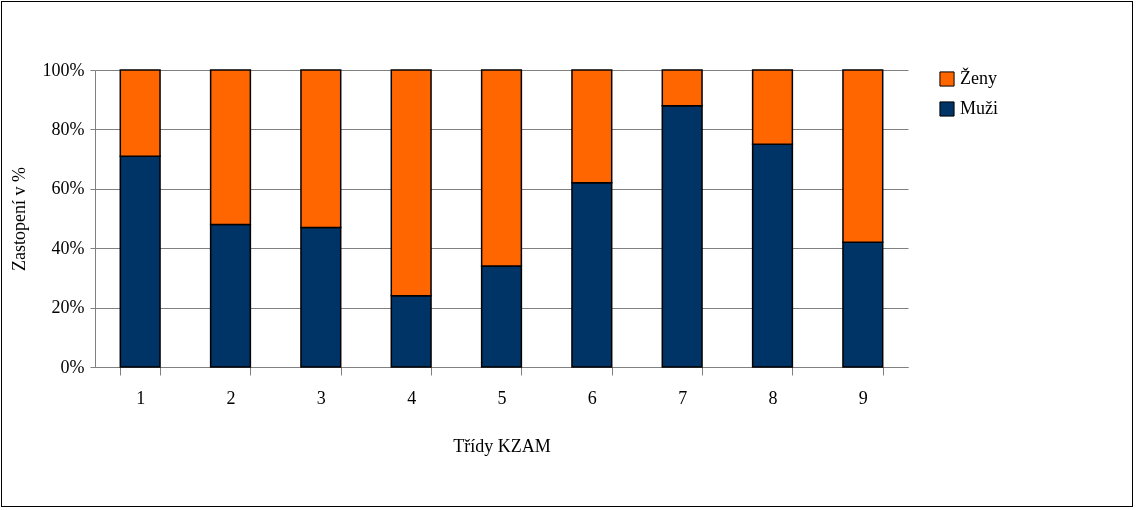 This screenshot has height=510, width=1142. What do you see at coordinates (68, 188) in the screenshot?
I see `y-tick-label: 60%` at bounding box center [68, 188].